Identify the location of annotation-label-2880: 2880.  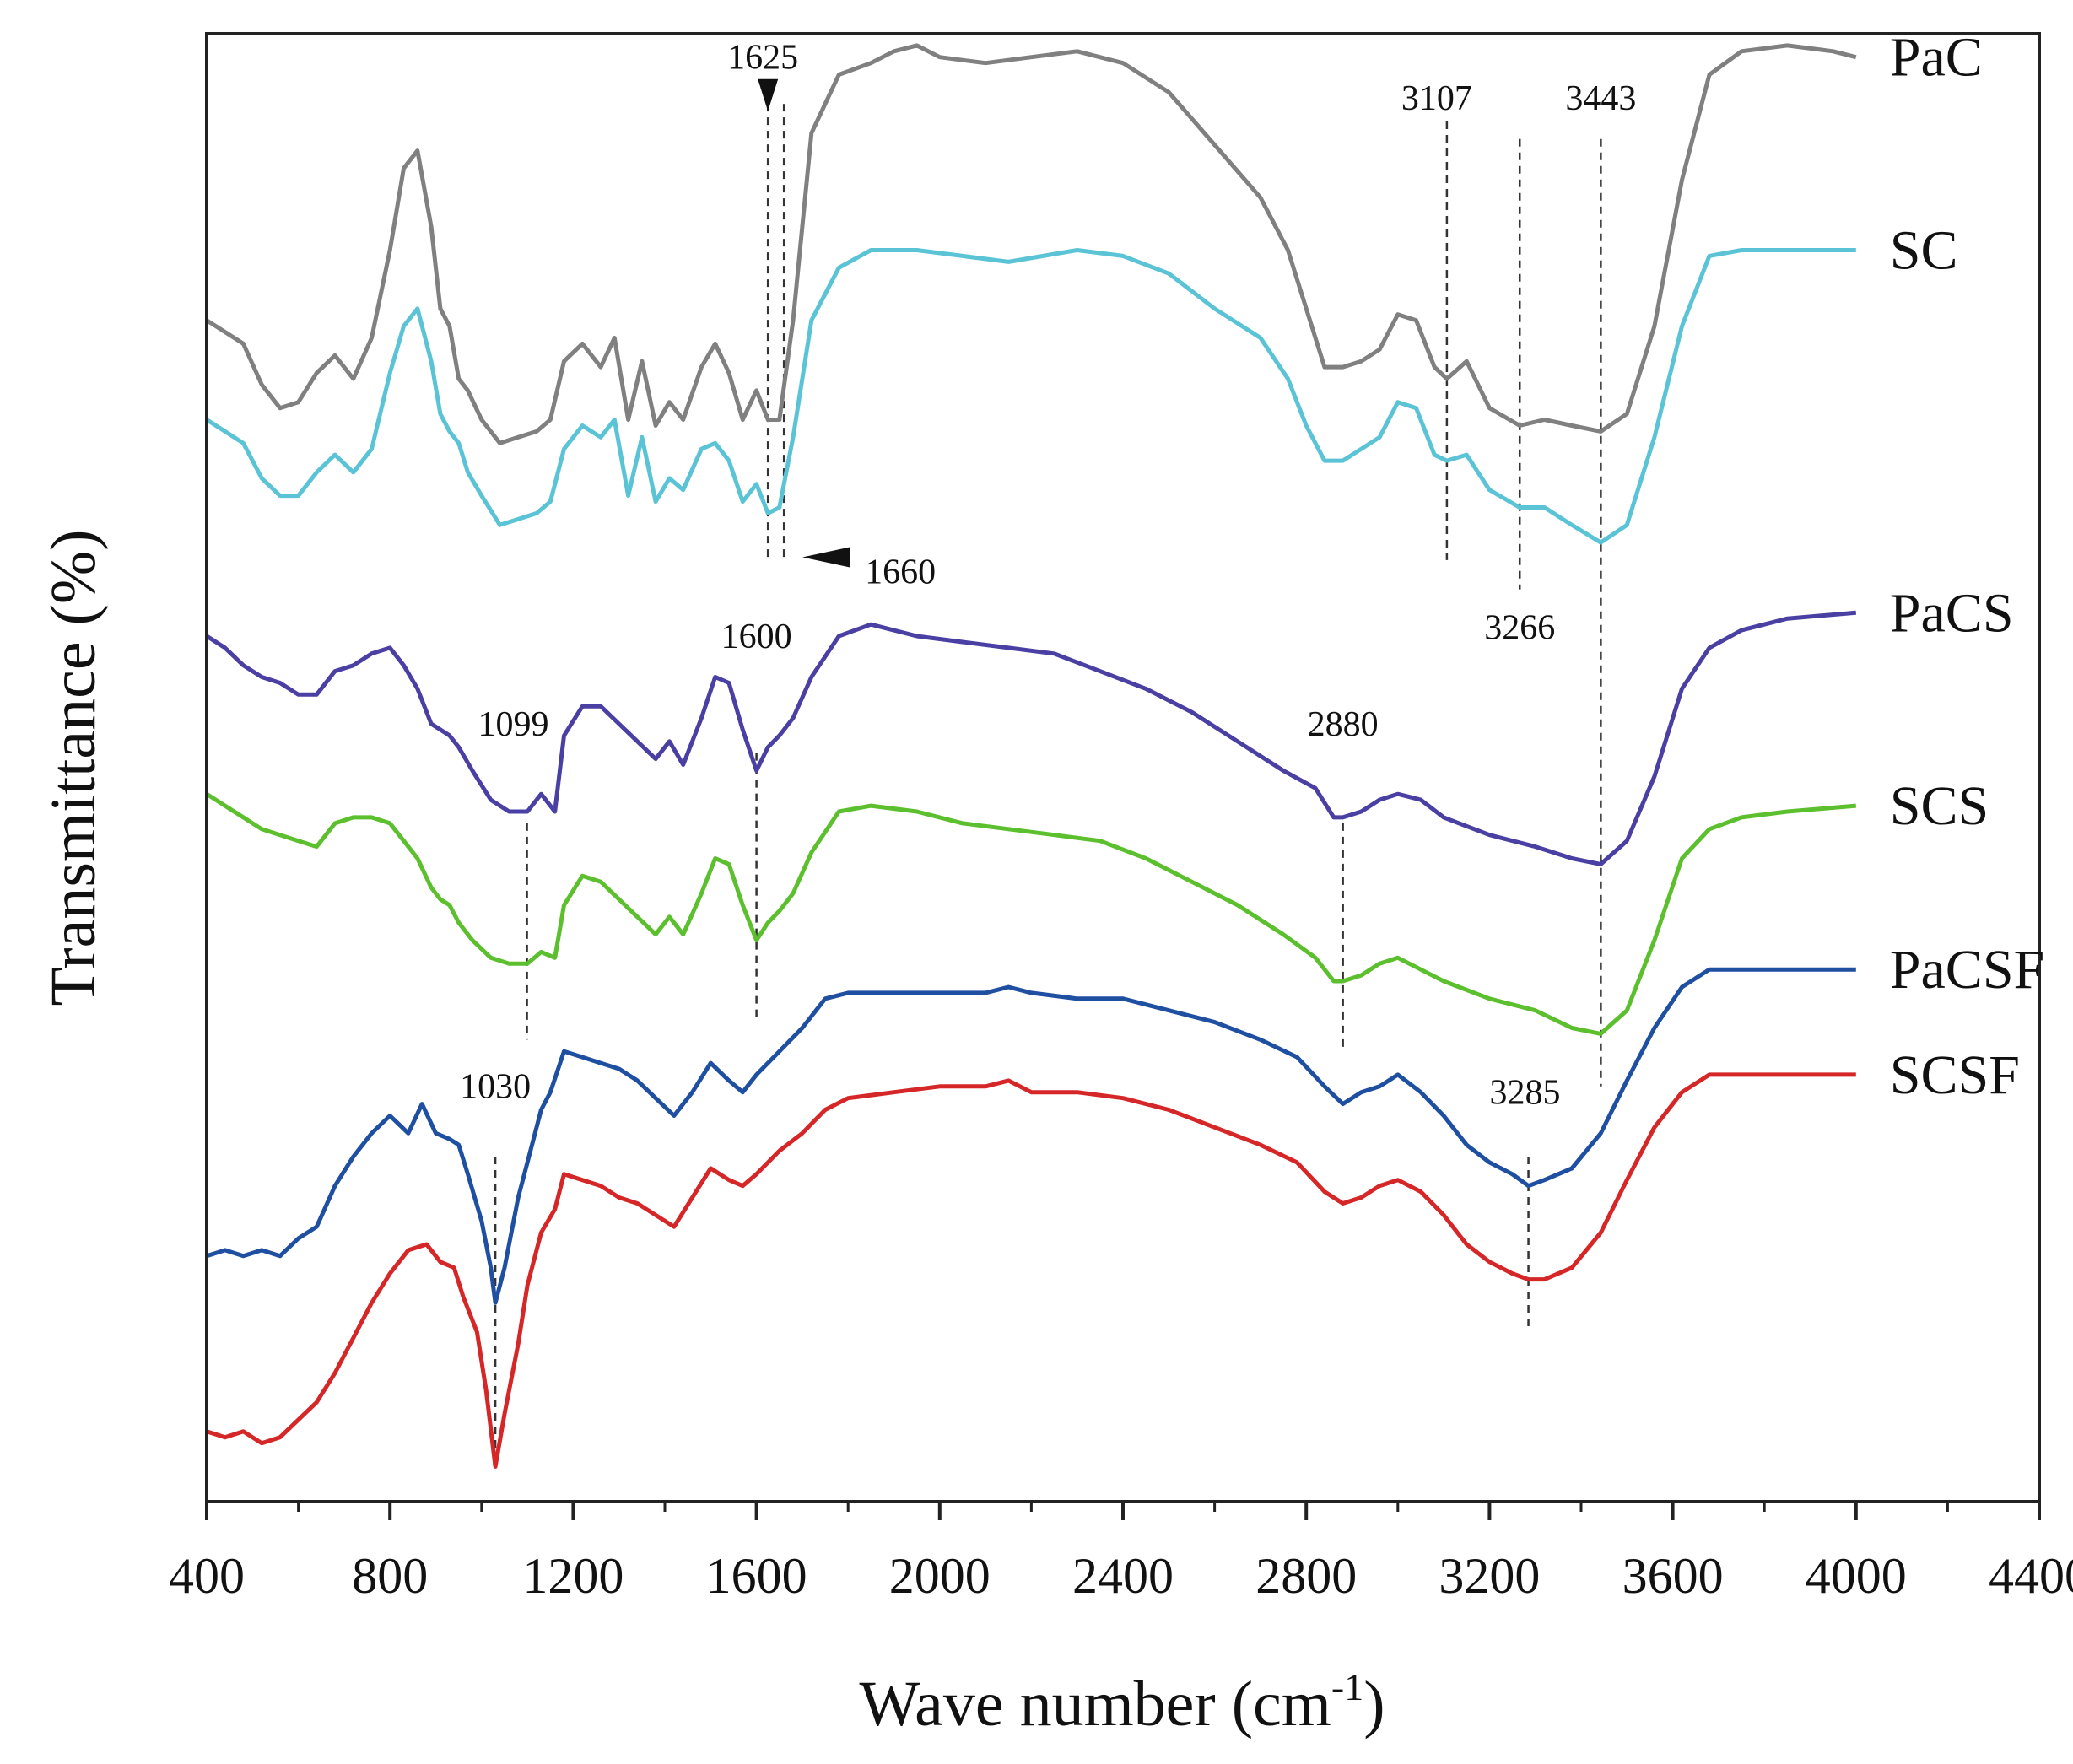
(1343, 724).